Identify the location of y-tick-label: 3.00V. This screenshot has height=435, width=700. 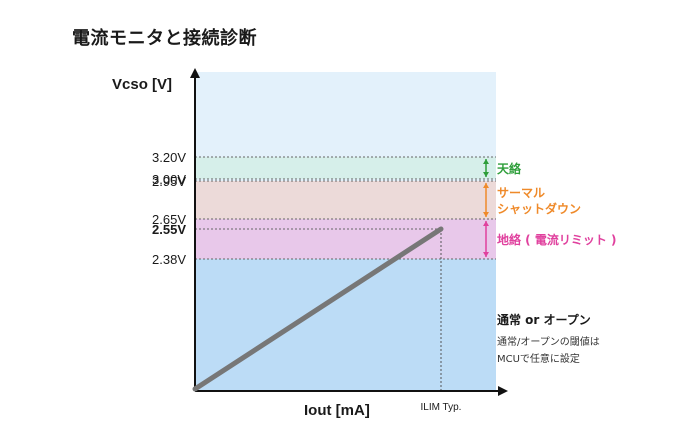
(169, 179).